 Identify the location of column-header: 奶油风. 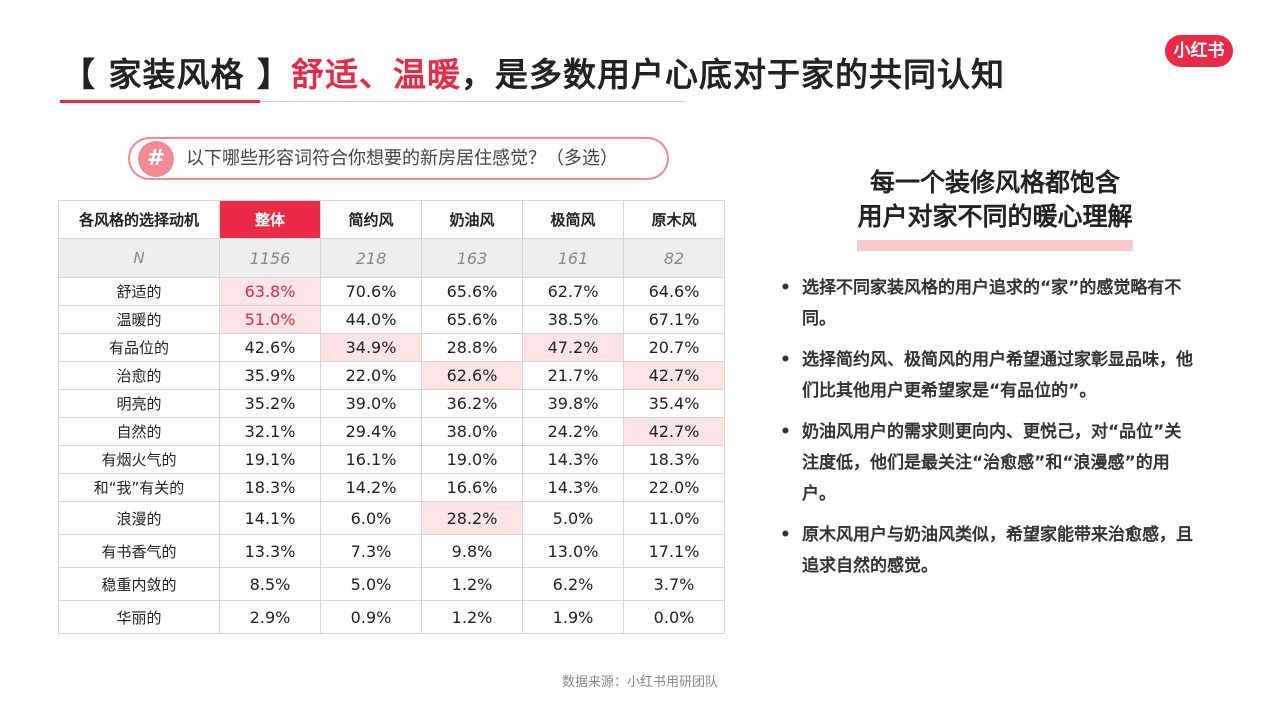
(472, 219).